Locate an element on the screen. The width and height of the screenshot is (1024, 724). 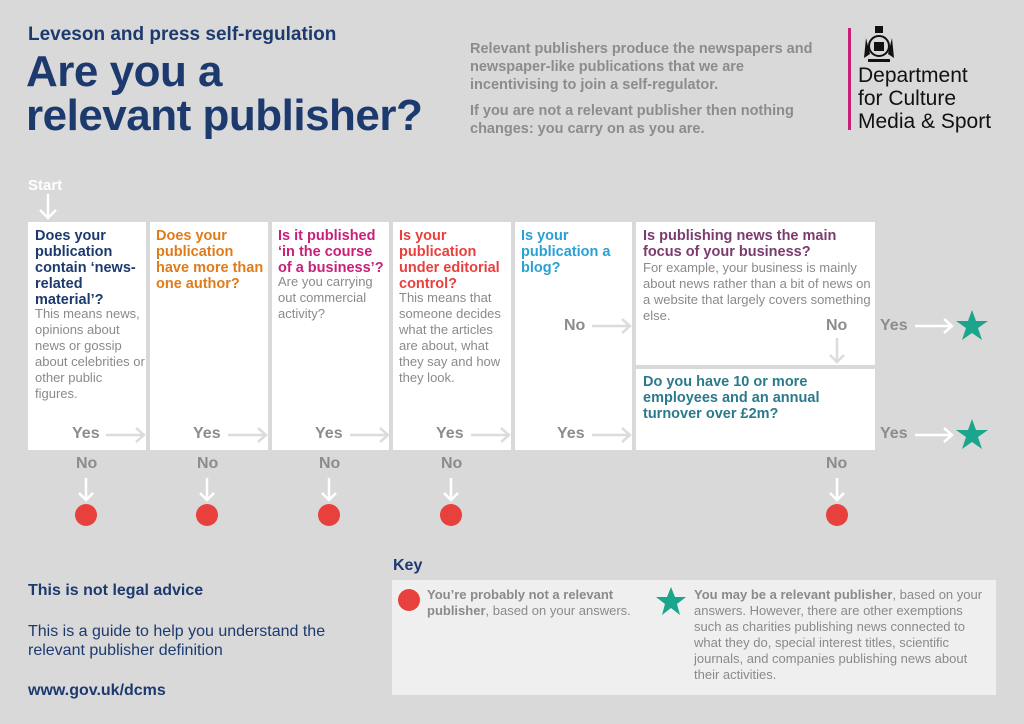
legal-disclaimer: This is not legal advice is located at coordinates (116, 590).